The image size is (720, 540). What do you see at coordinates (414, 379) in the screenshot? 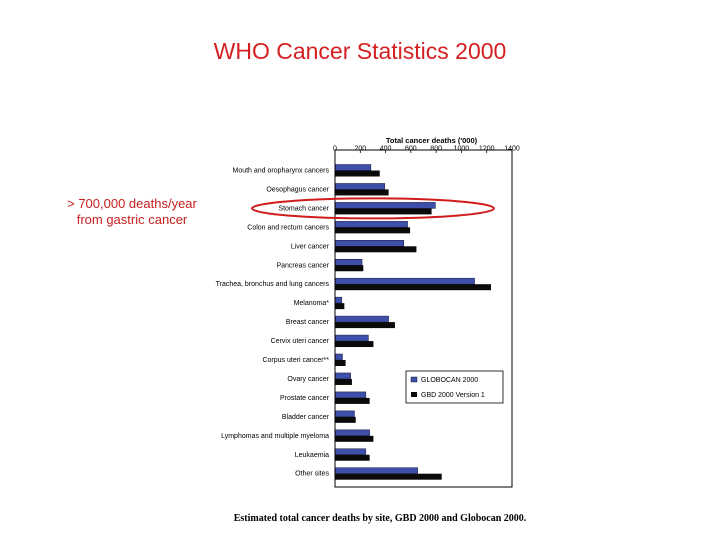
I see `legend-swatch-globocan` at bounding box center [414, 379].